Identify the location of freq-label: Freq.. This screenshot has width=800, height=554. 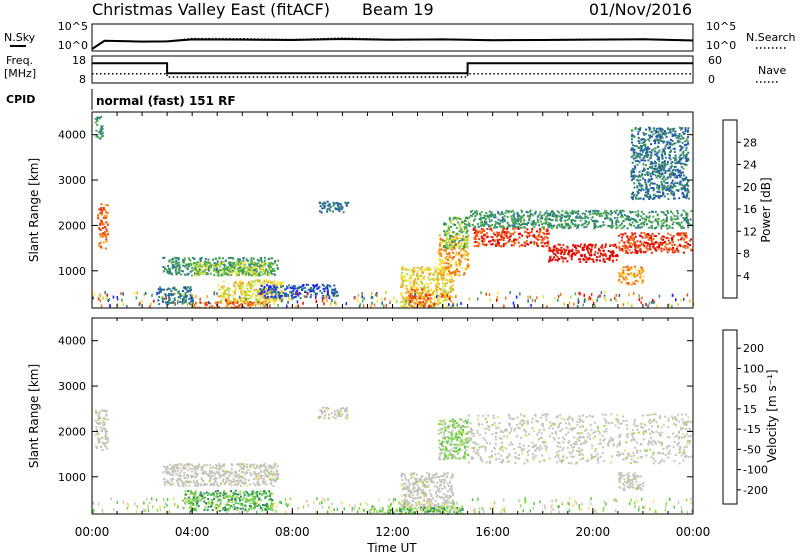
(19, 60).